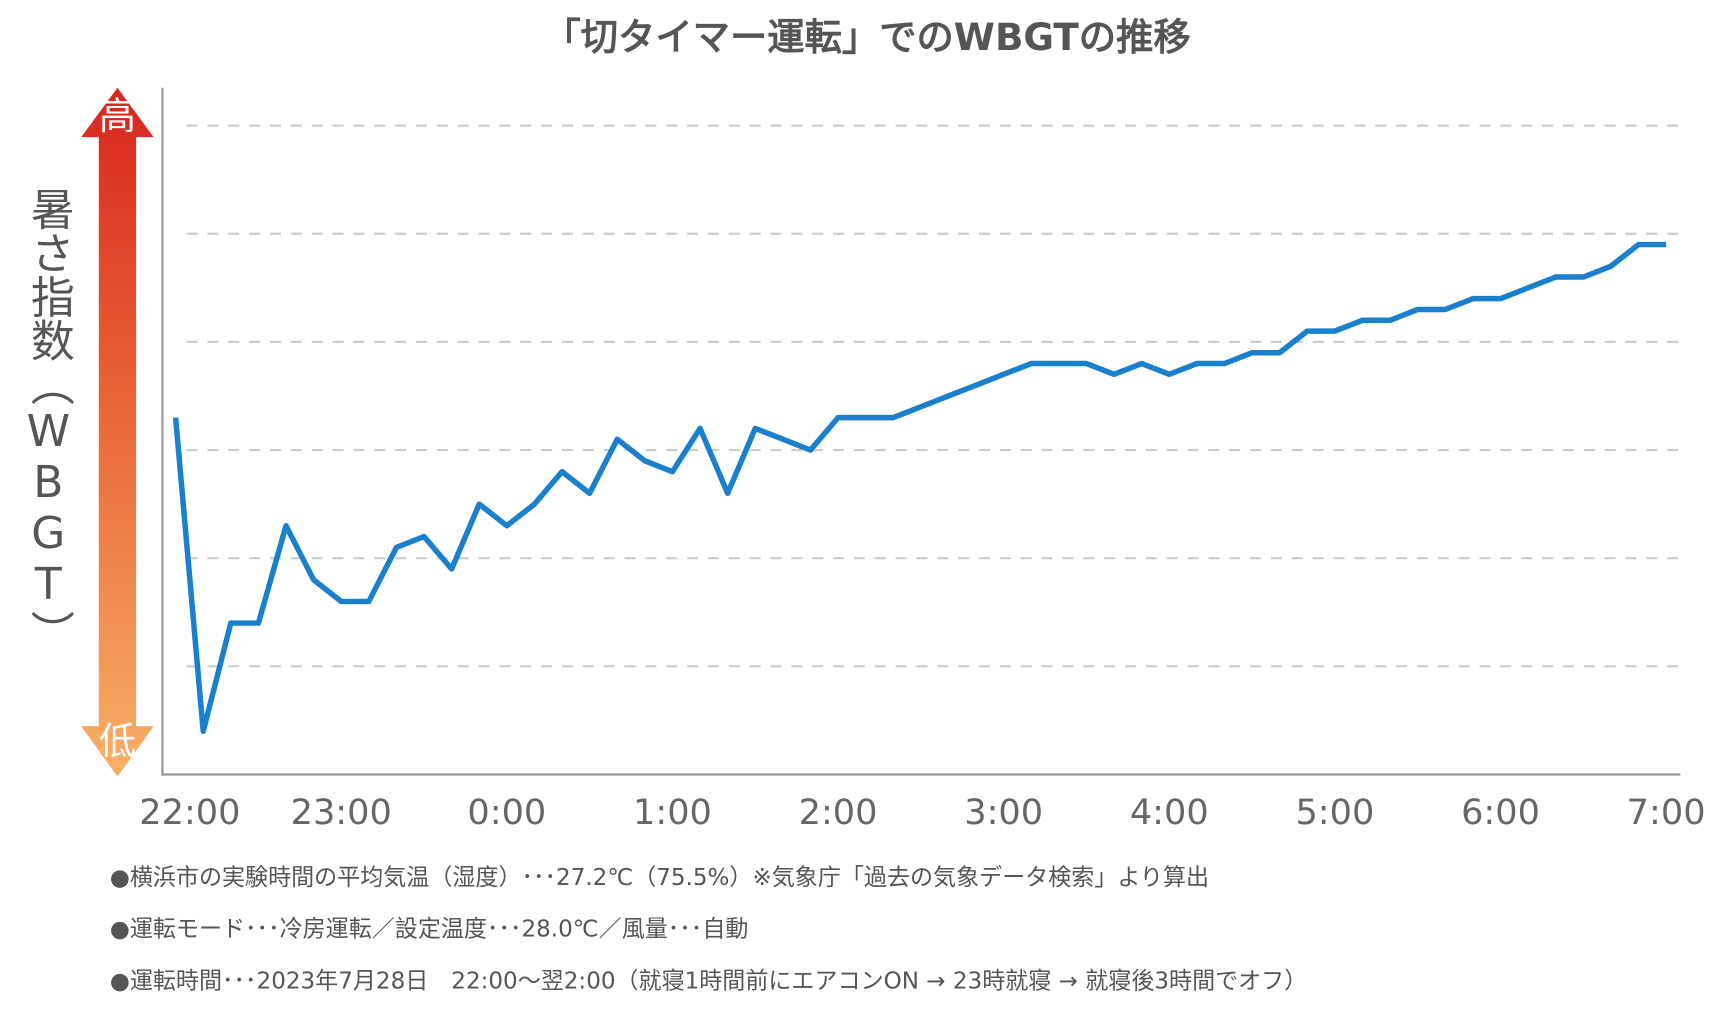 This screenshot has height=1018, width=1721. I want to click on x-tick-label: 23:00, so click(341, 812).